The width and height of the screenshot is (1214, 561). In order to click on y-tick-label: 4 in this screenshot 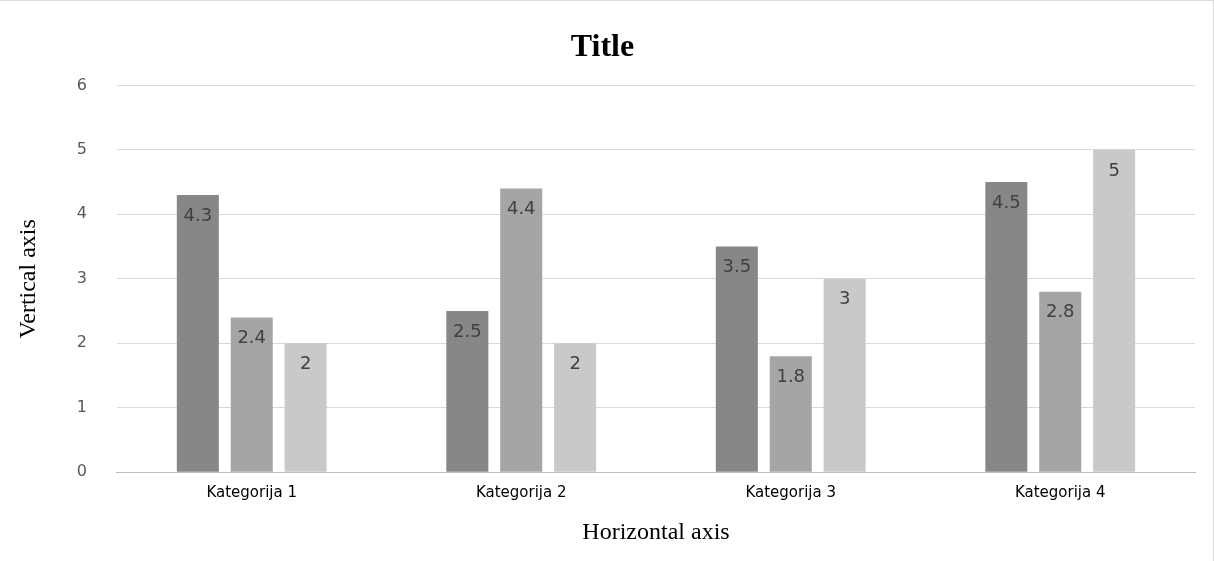, I will do `click(81, 213)`.